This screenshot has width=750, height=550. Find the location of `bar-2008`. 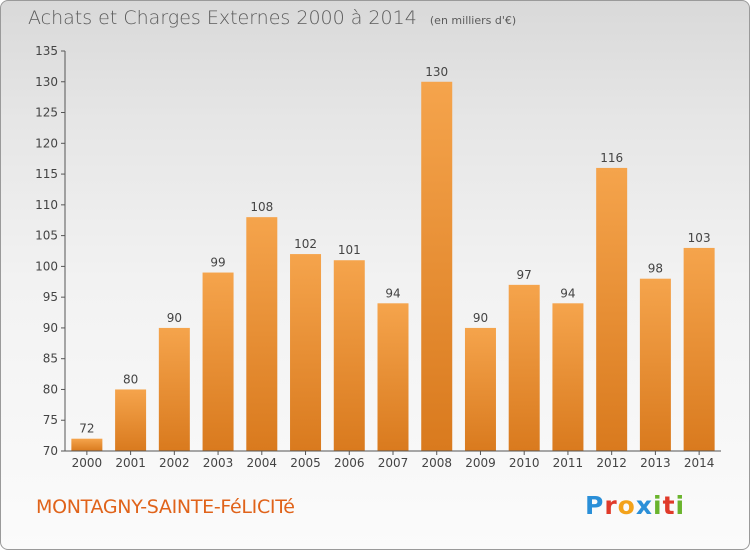

bar-2008 is located at coordinates (437, 266).